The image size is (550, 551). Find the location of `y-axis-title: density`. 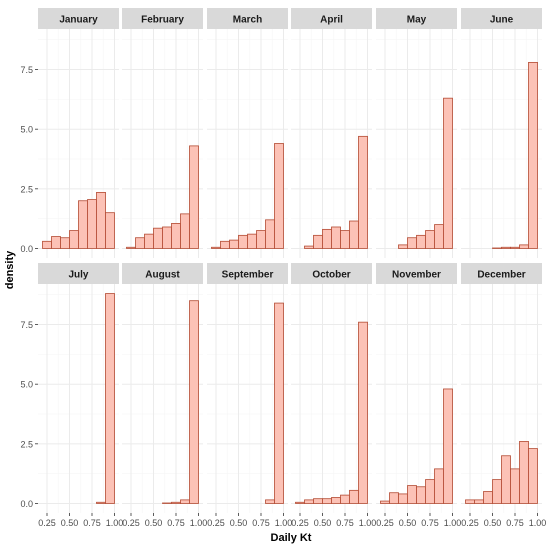

y-axis-title: density is located at coordinates (10, 269).